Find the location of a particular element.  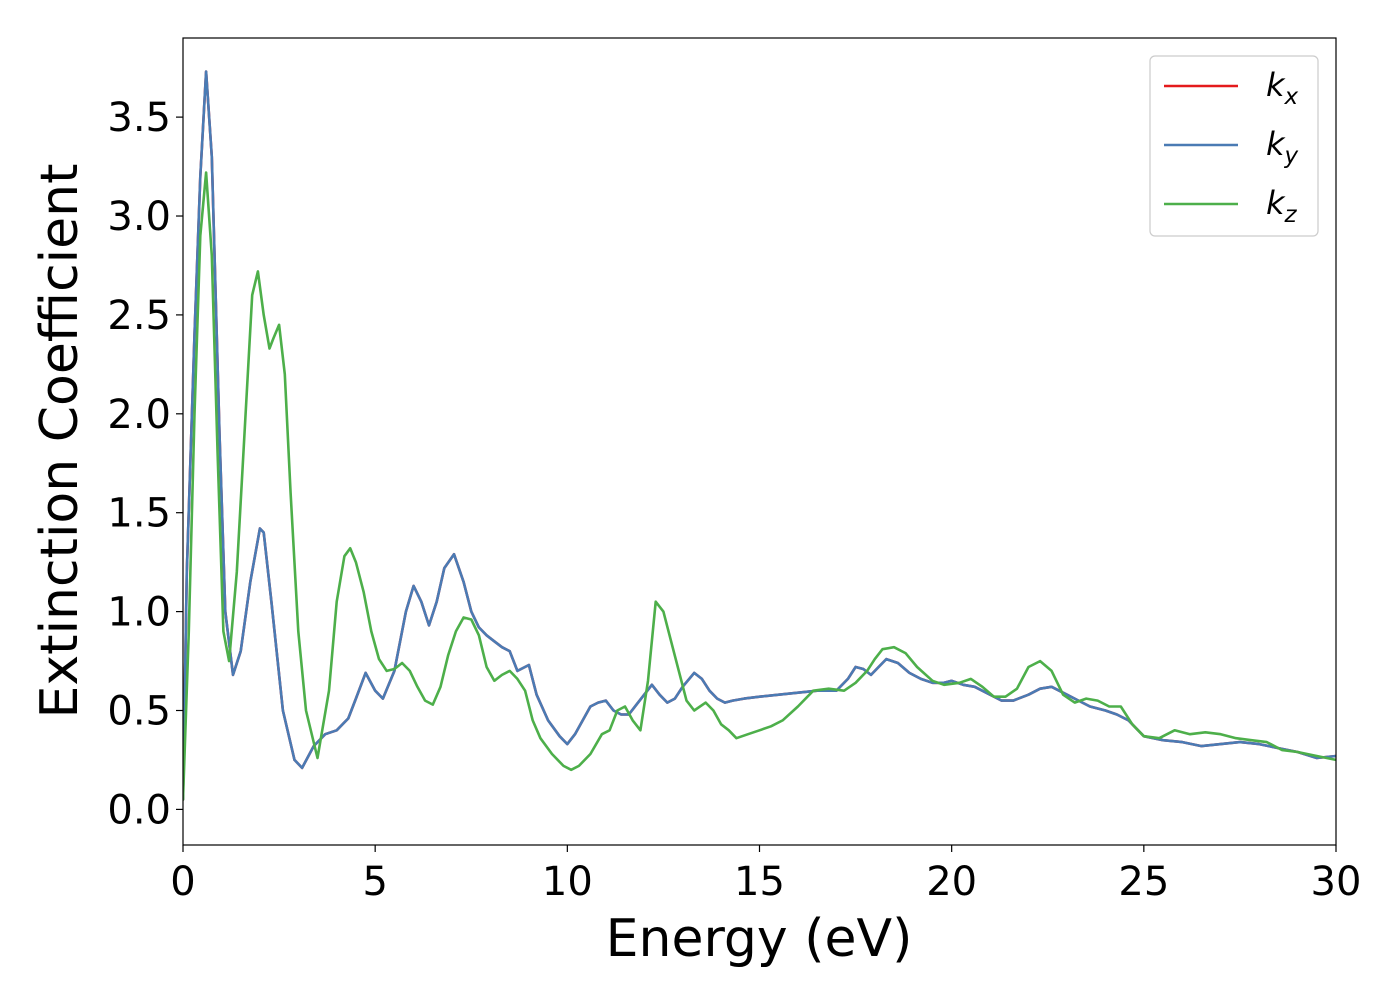

x-tick-label: 30 is located at coordinates (1336, 882).